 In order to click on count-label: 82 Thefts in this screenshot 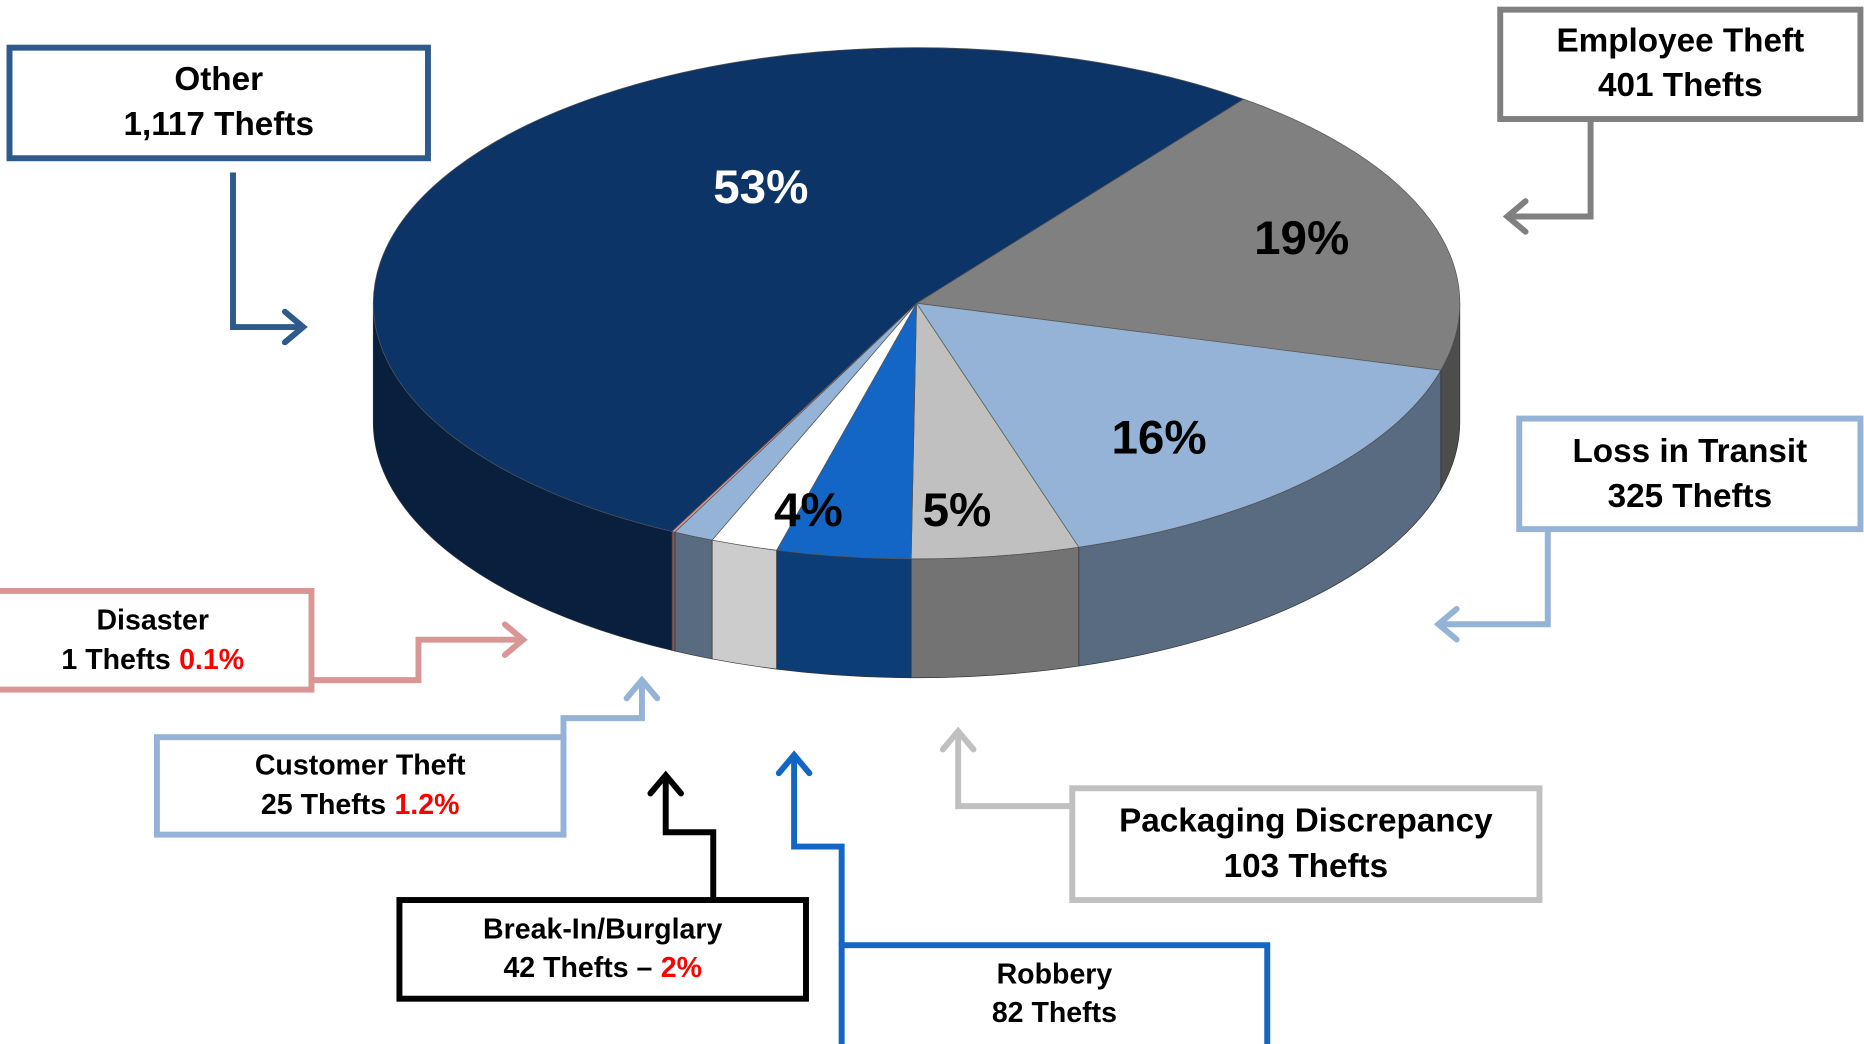, I will do `click(1054, 1013)`.